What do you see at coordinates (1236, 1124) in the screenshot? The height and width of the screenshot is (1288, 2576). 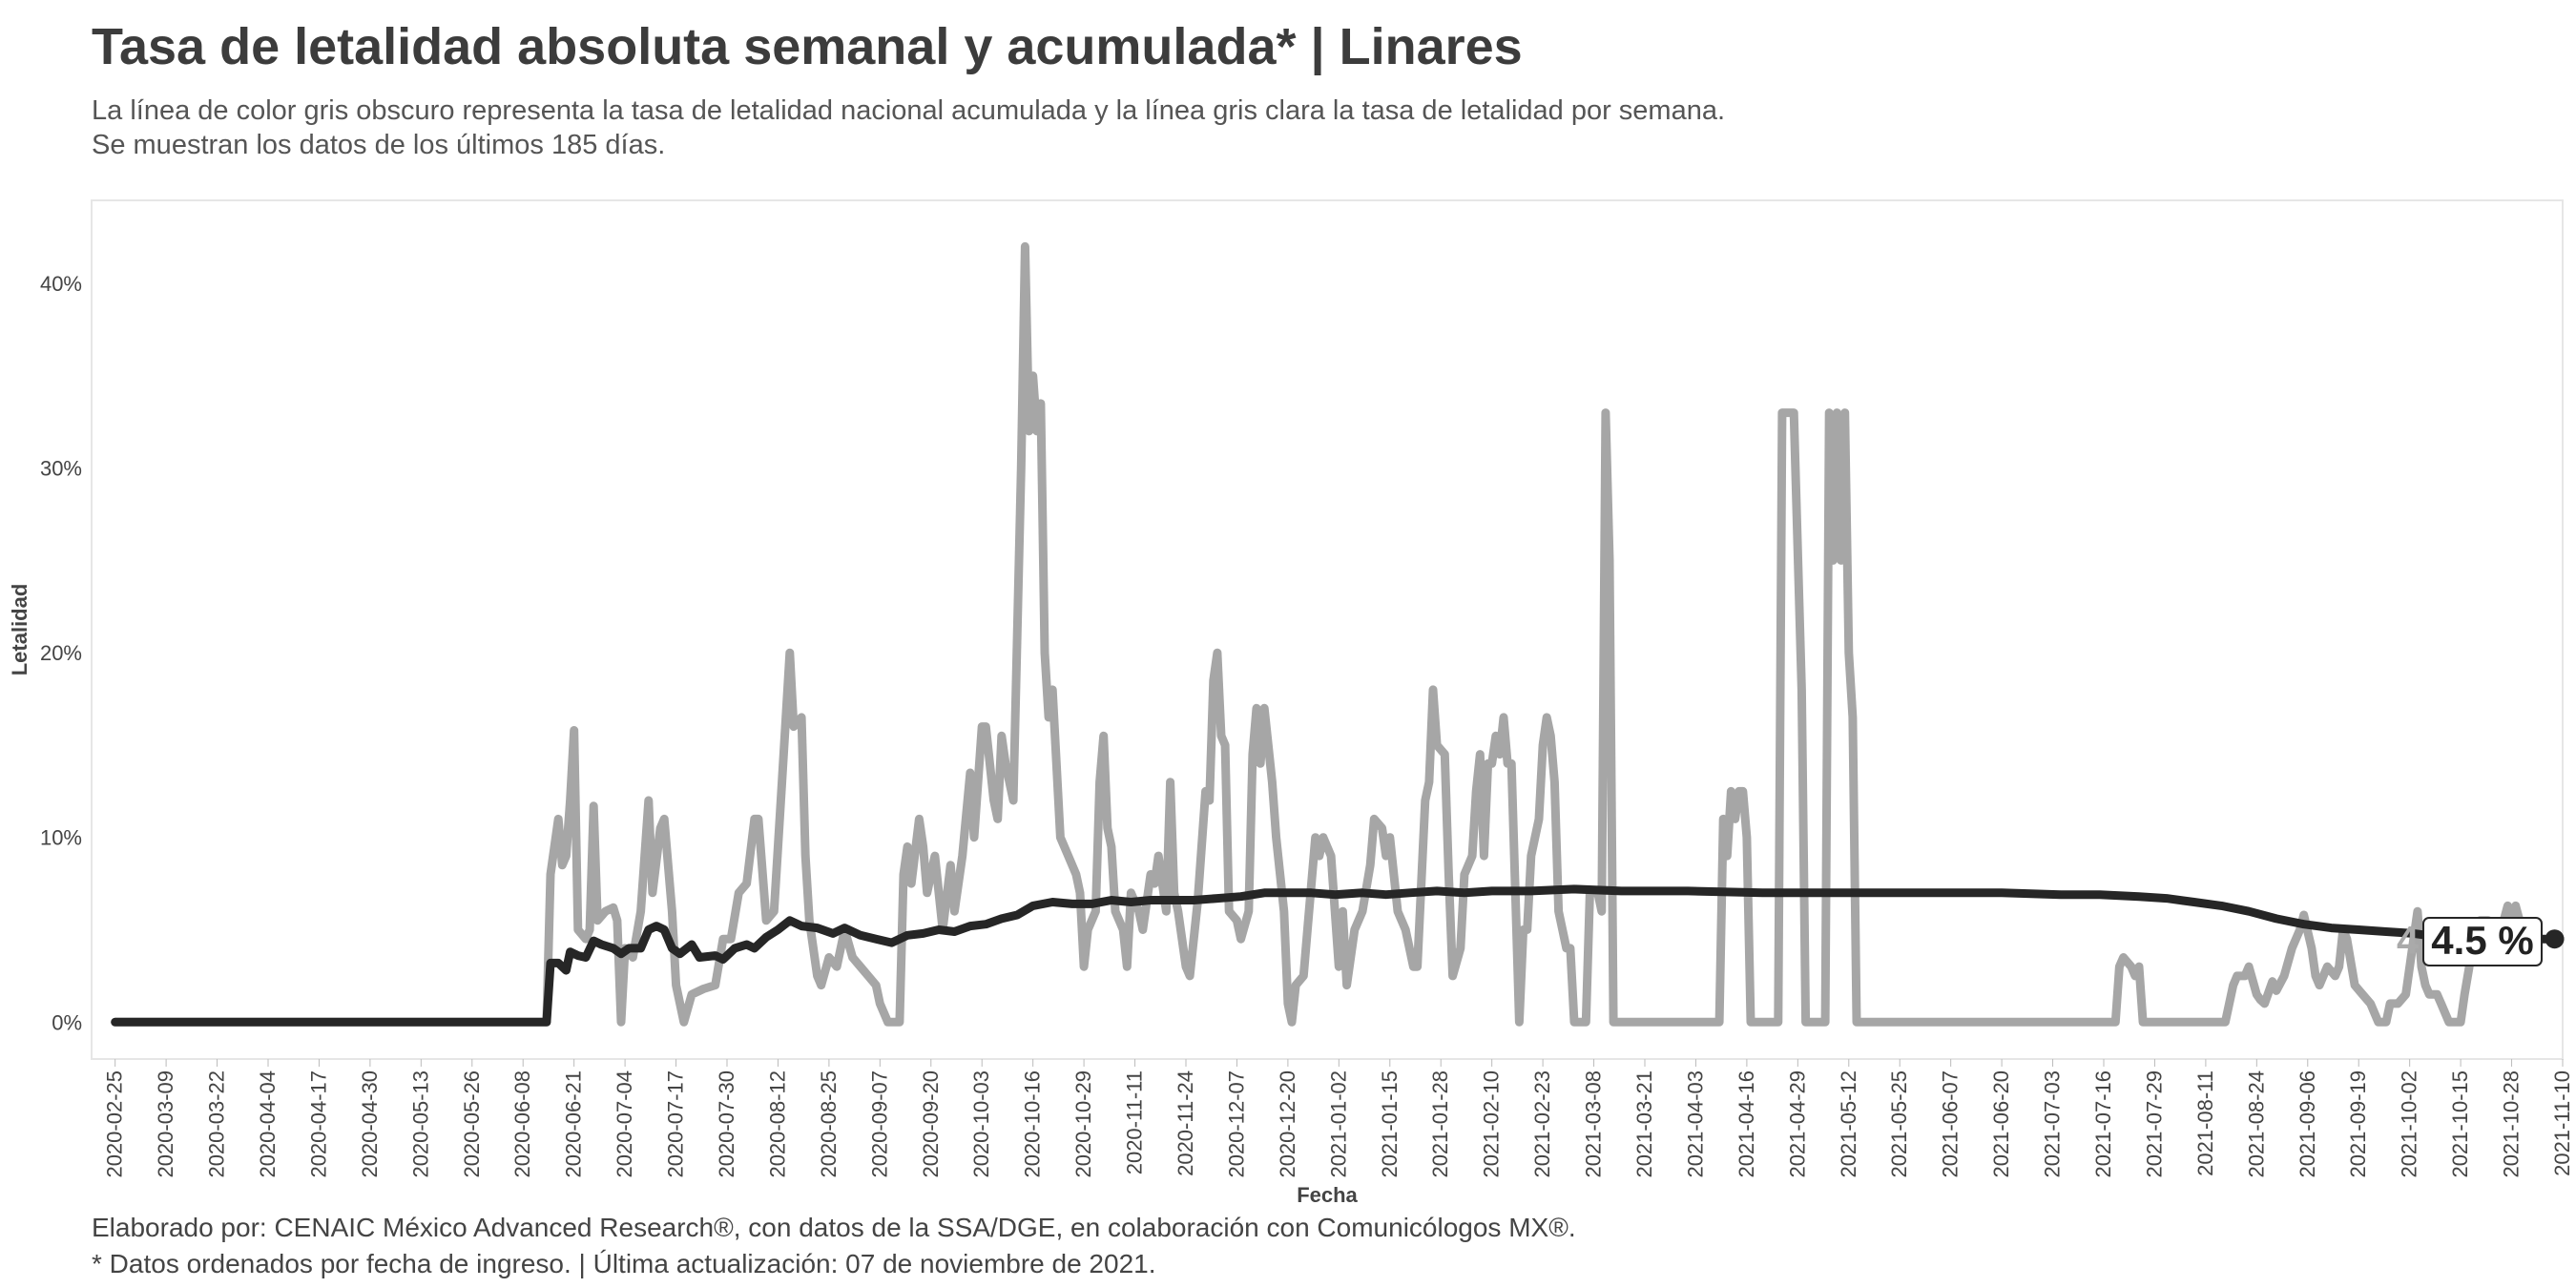 I see `x-tick-label: 2020-12-07` at bounding box center [1236, 1124].